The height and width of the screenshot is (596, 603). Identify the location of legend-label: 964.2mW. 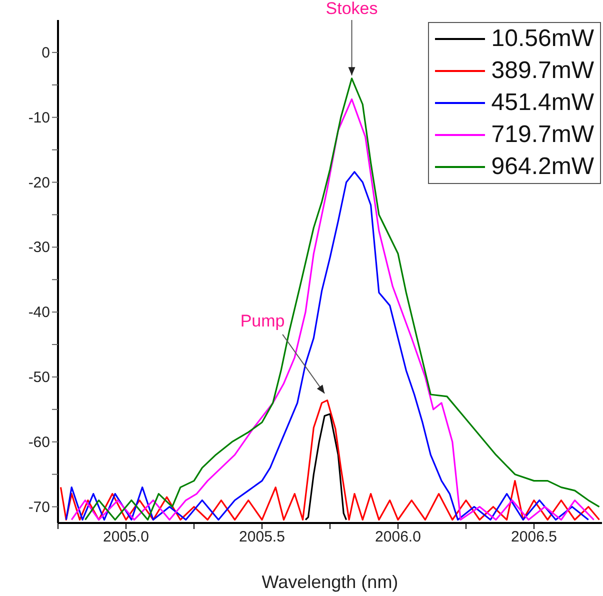
(542, 167).